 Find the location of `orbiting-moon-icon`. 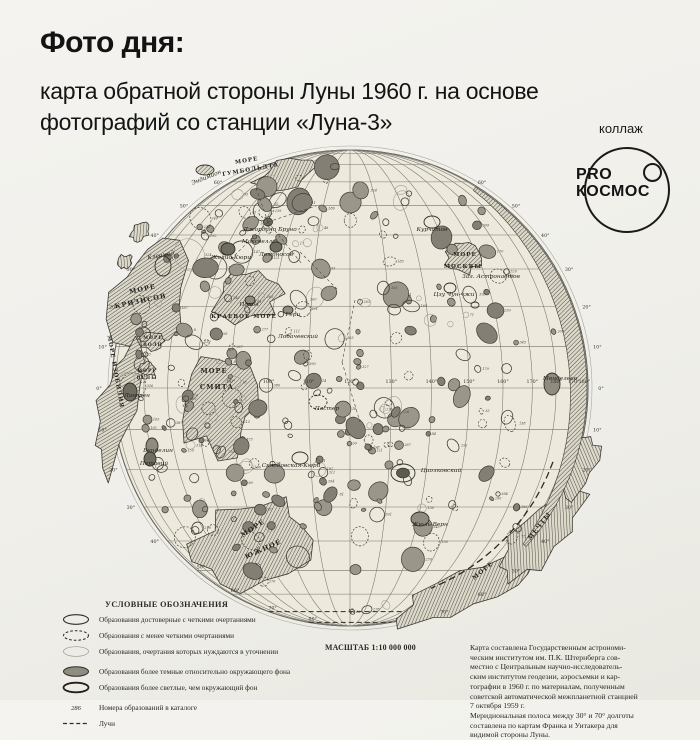

orbiting-moon-icon is located at coordinates (652, 172).